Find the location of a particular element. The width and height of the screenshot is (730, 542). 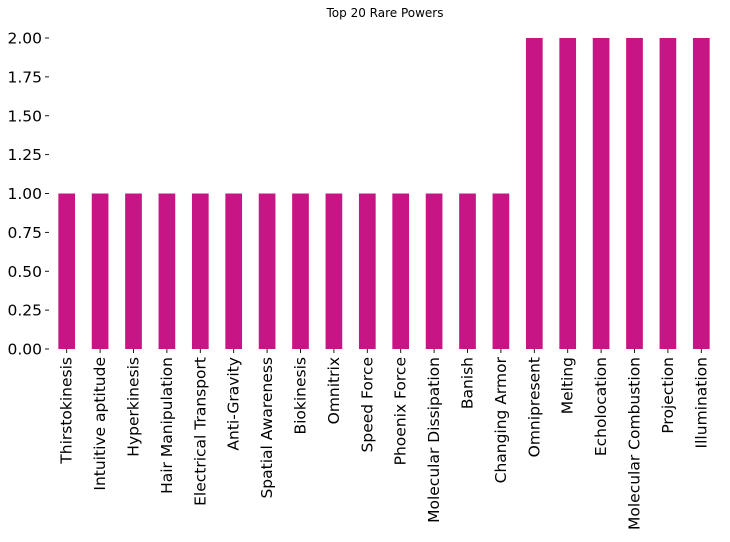

x-tick-label-16: Echolocation is located at coordinates (601, 406).